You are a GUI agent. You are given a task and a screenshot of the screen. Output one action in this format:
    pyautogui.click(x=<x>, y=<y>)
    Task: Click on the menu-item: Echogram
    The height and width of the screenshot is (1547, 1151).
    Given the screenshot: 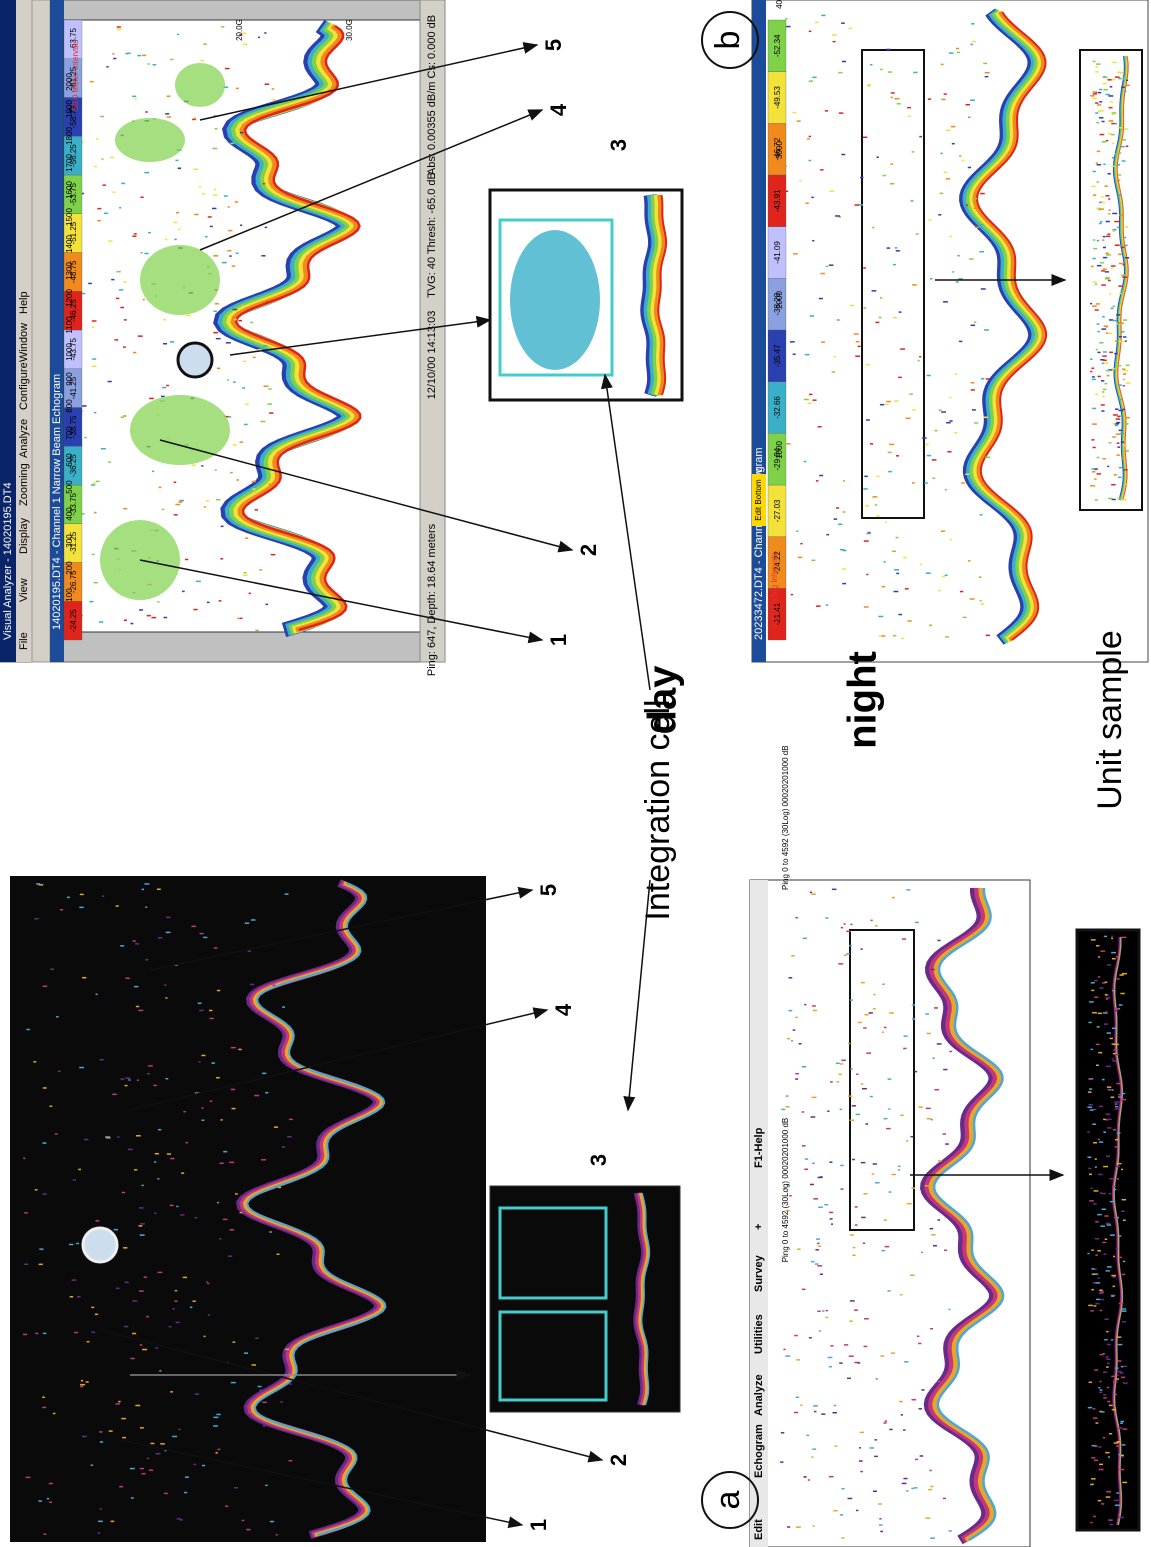 What is the action you would take?
    pyautogui.click(x=759, y=1451)
    